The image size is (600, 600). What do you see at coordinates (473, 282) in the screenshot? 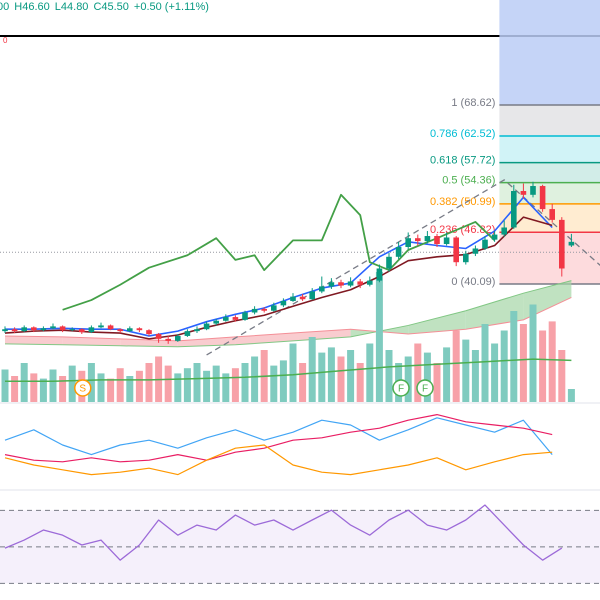
I see `fib-label: 0 (40.09)` at bounding box center [473, 282].